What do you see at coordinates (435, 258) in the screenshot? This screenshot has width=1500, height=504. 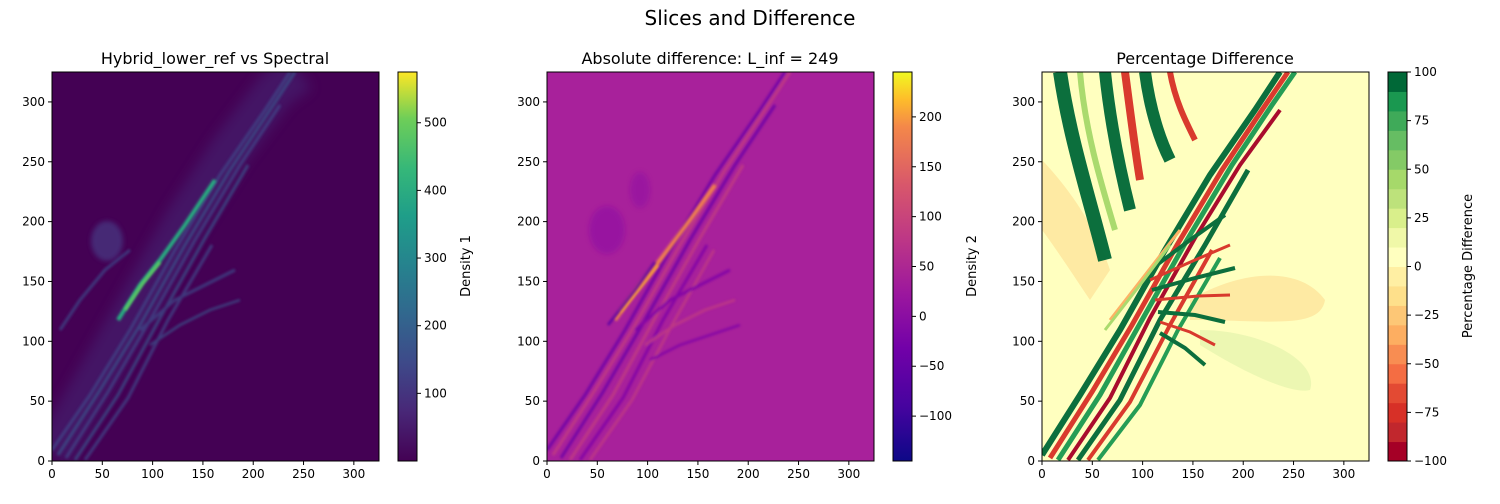 I see `colorbar-tick-label: 300` at bounding box center [435, 258].